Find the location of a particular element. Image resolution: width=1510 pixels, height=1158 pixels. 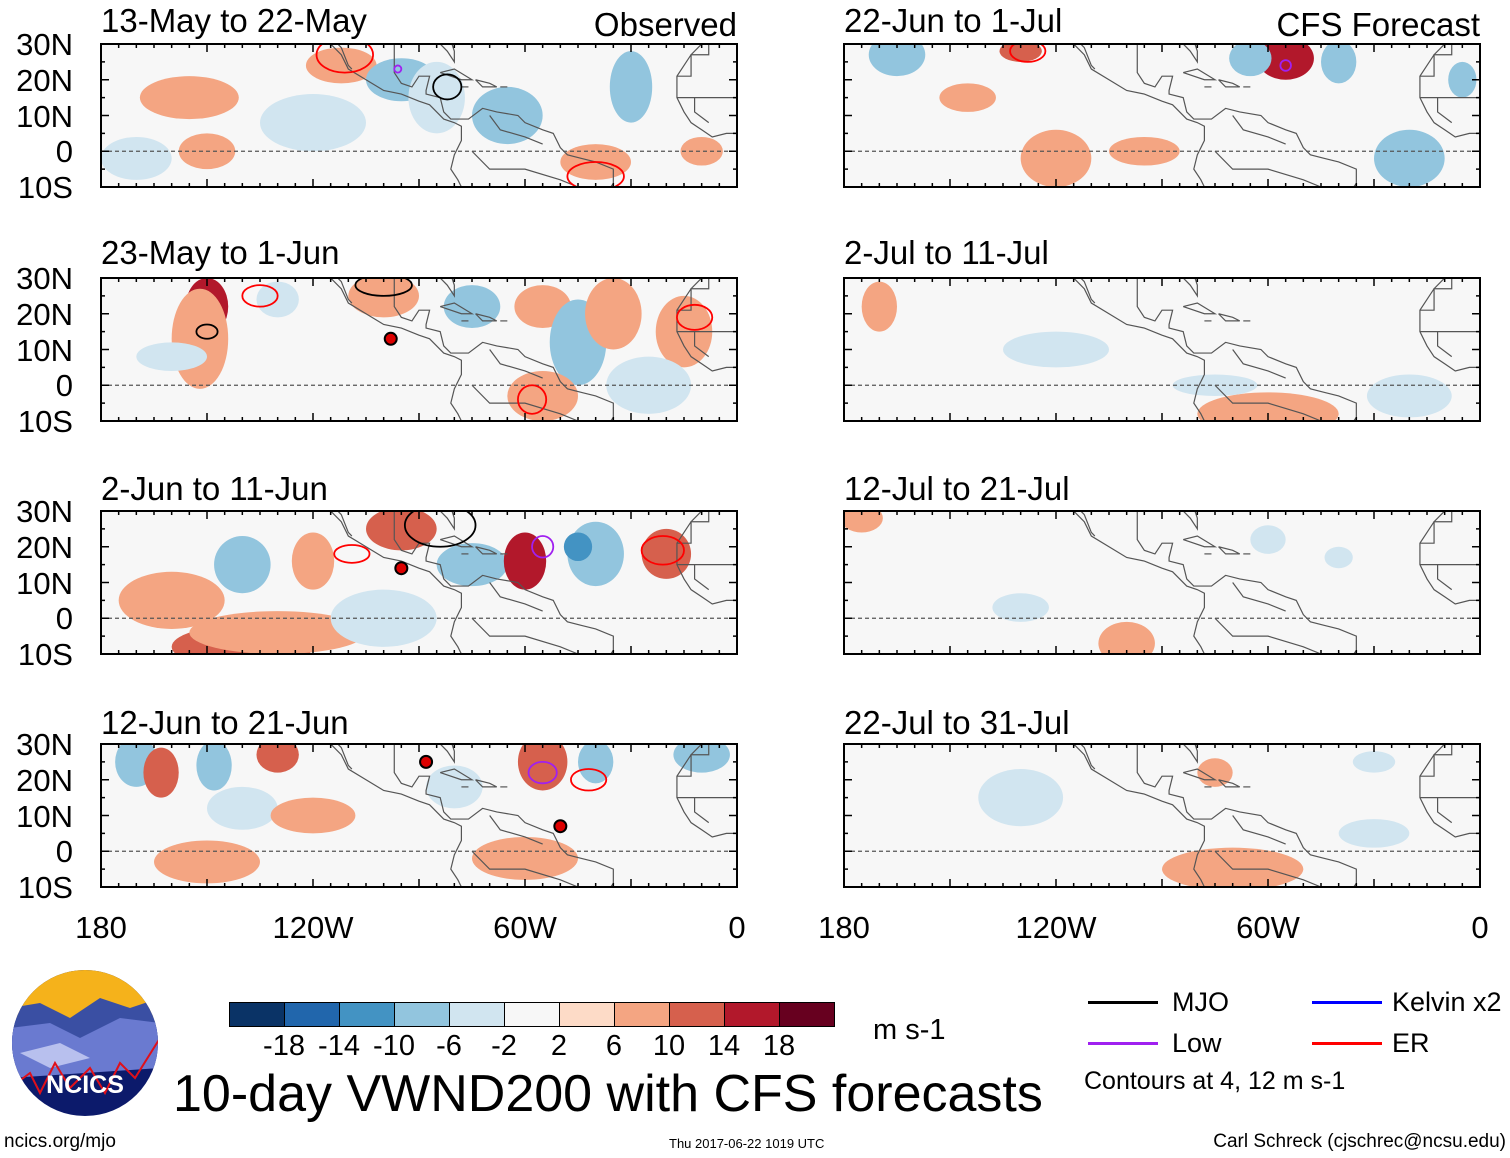

contours-note: Contours at 4, 12 m s-1 is located at coordinates (1215, 1081).